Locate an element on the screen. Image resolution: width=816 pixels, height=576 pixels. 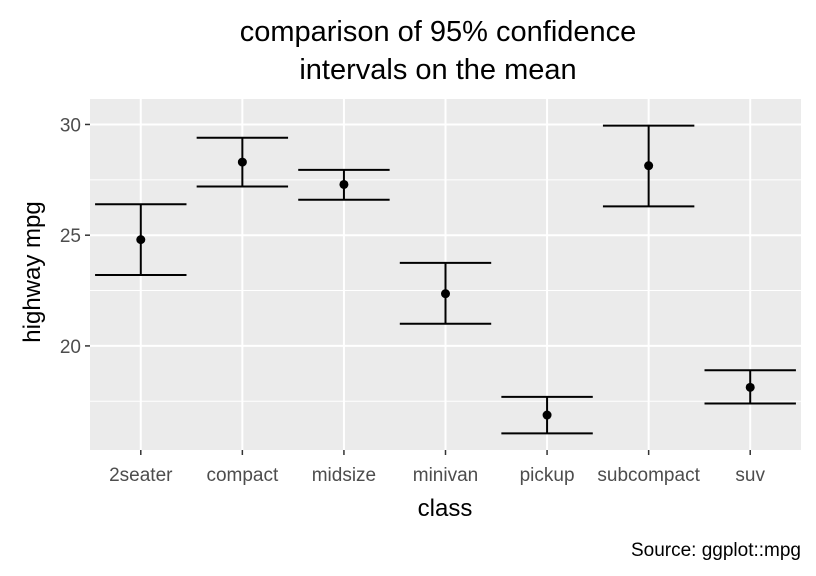
chart-title-line-2: intervals on the mean is located at coordinates (437, 70).